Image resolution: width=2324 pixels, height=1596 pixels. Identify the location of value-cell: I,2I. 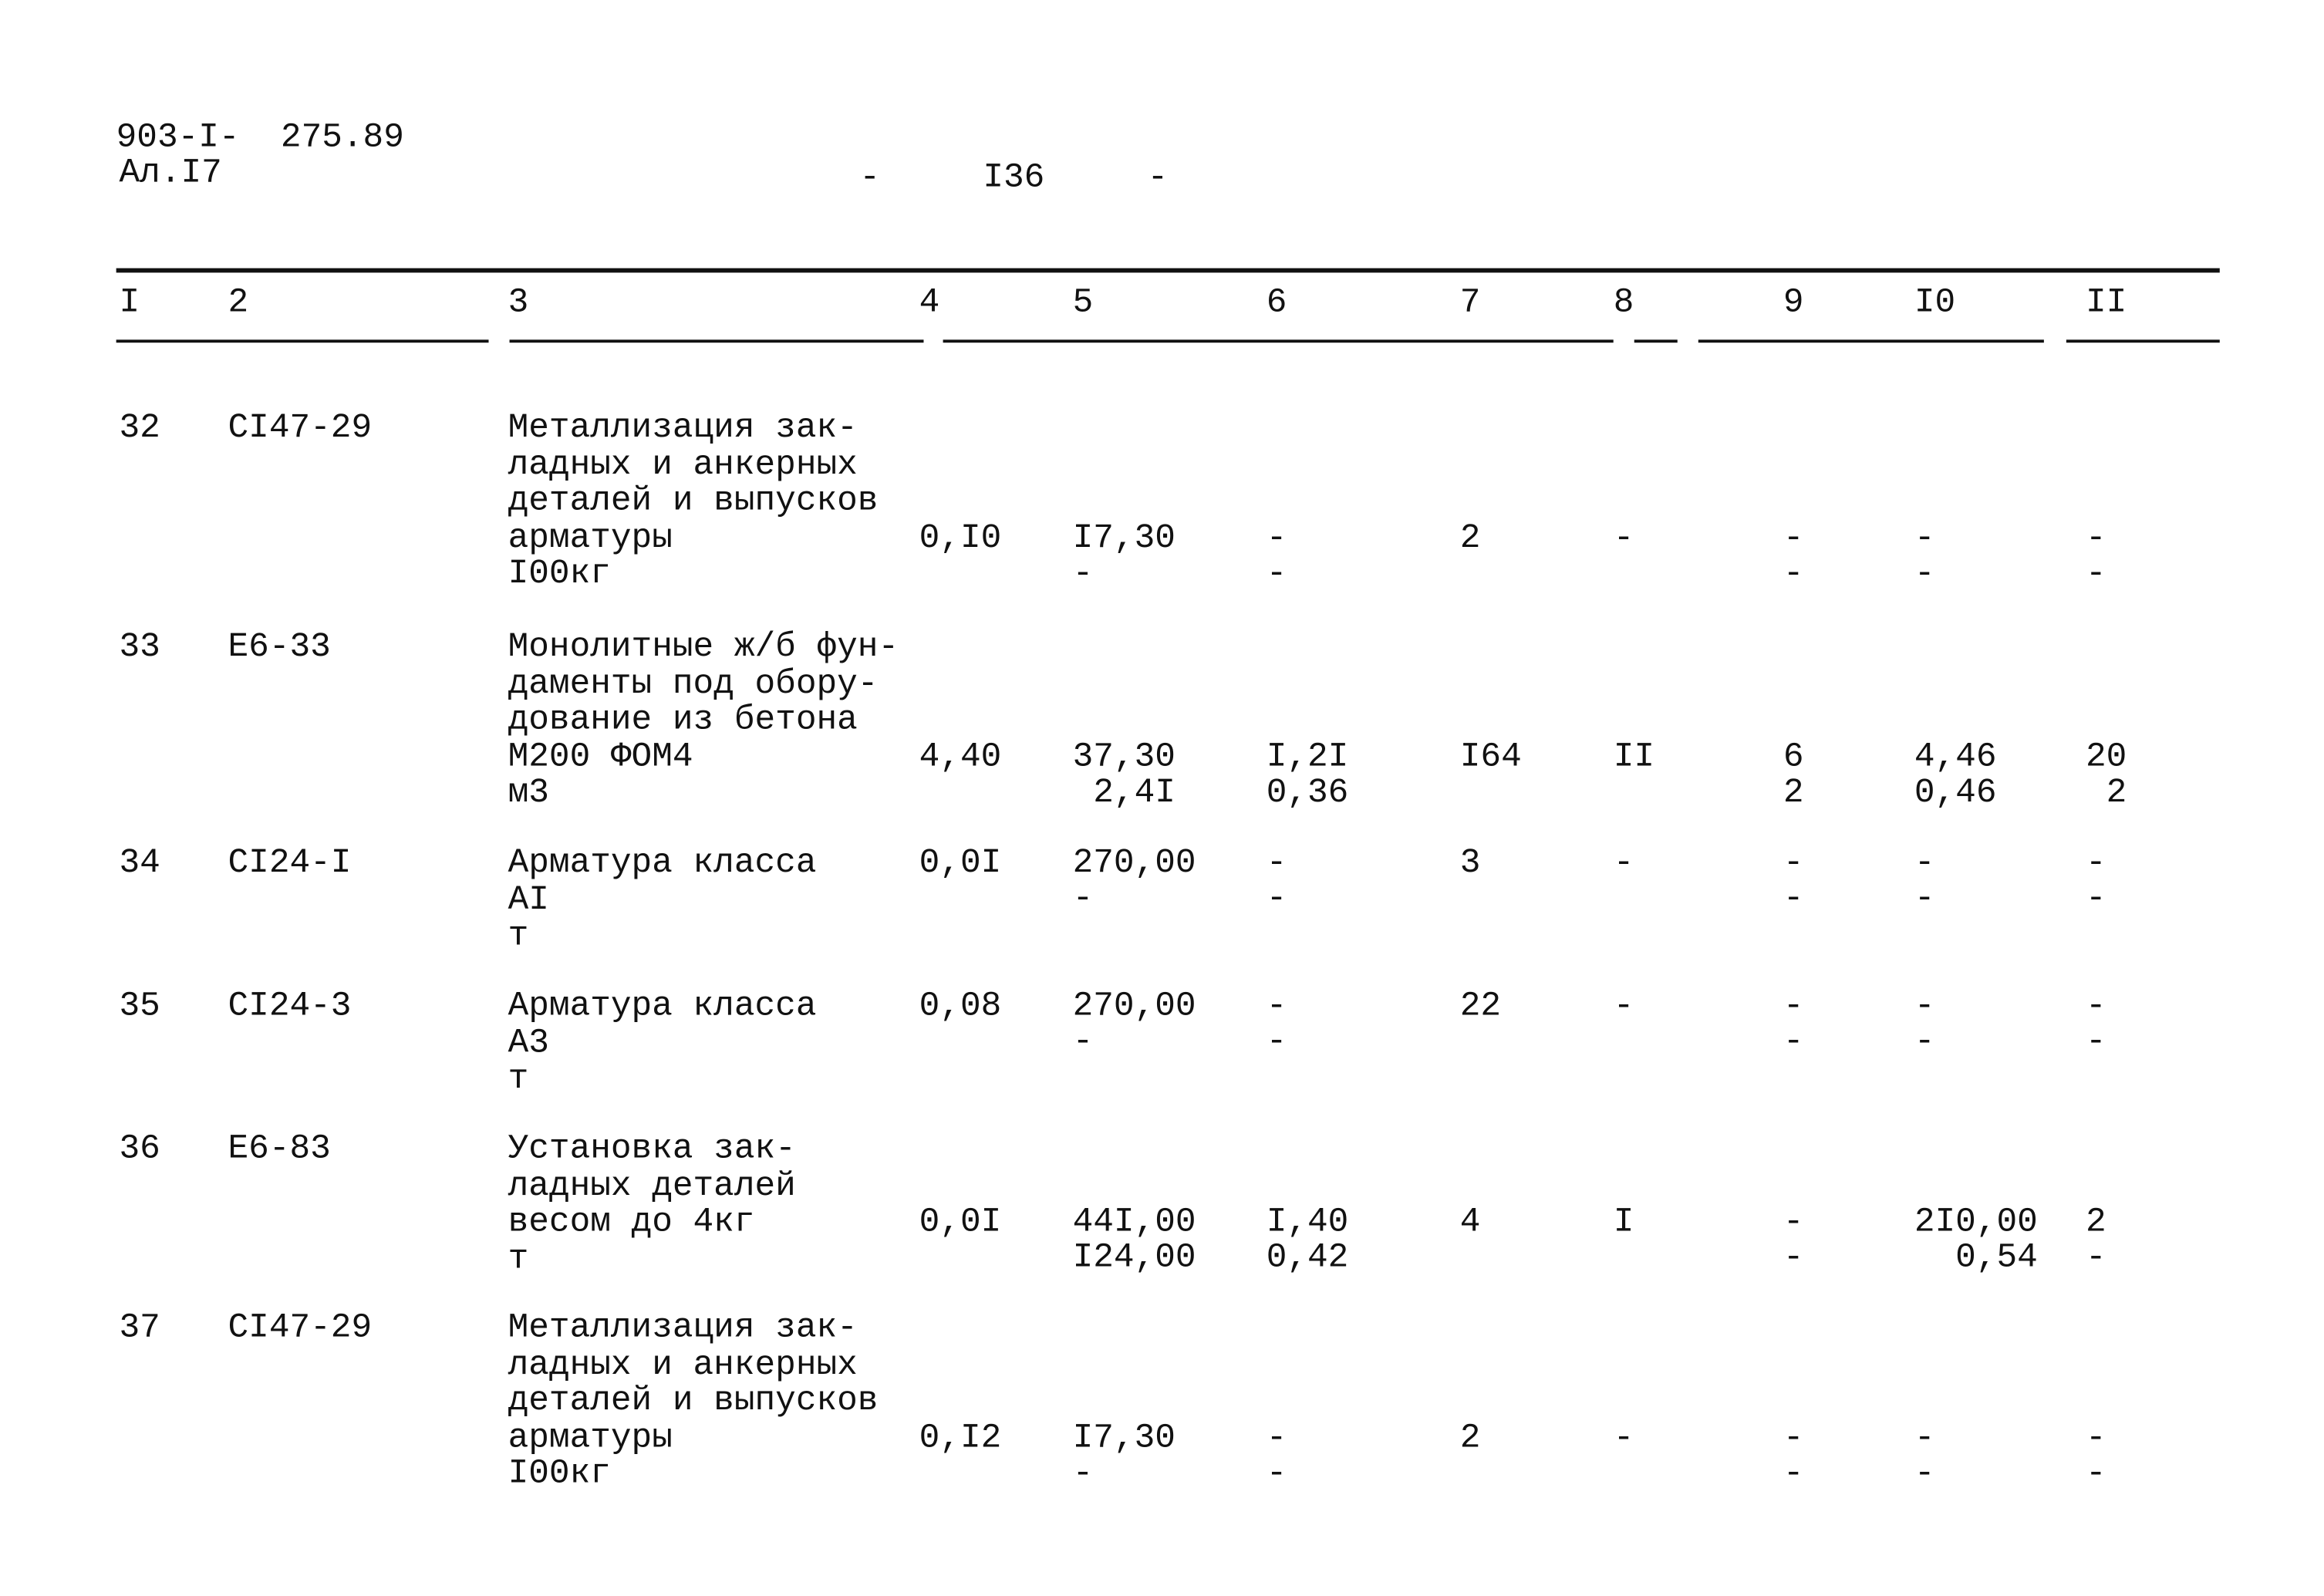
(1307, 756).